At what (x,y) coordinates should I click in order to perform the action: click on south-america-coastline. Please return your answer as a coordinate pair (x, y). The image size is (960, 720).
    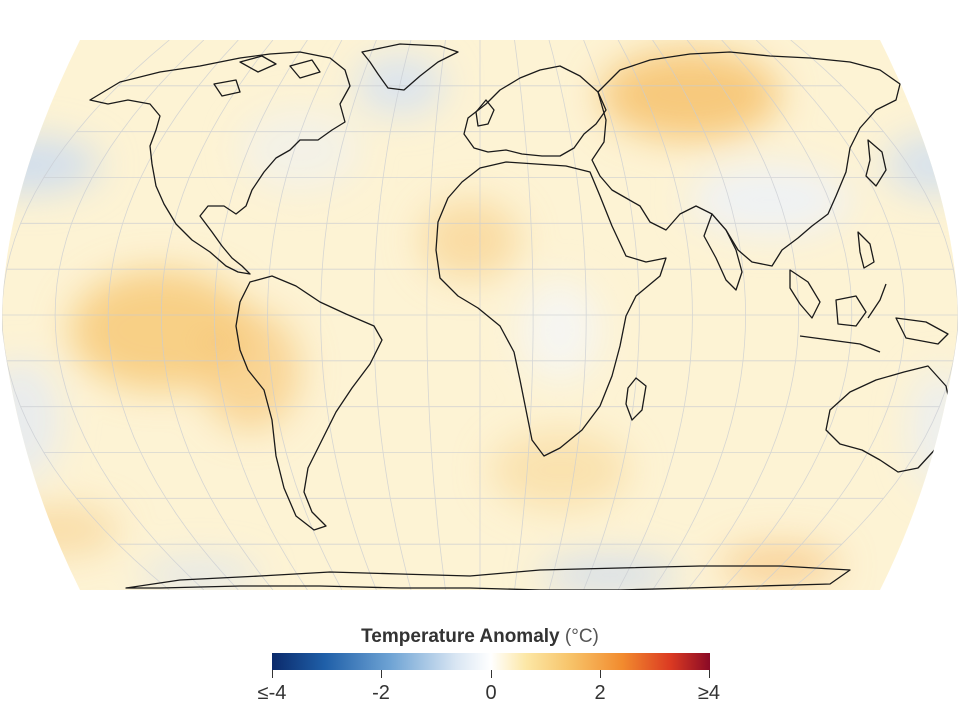
    Looking at the image, I should click on (309, 403).